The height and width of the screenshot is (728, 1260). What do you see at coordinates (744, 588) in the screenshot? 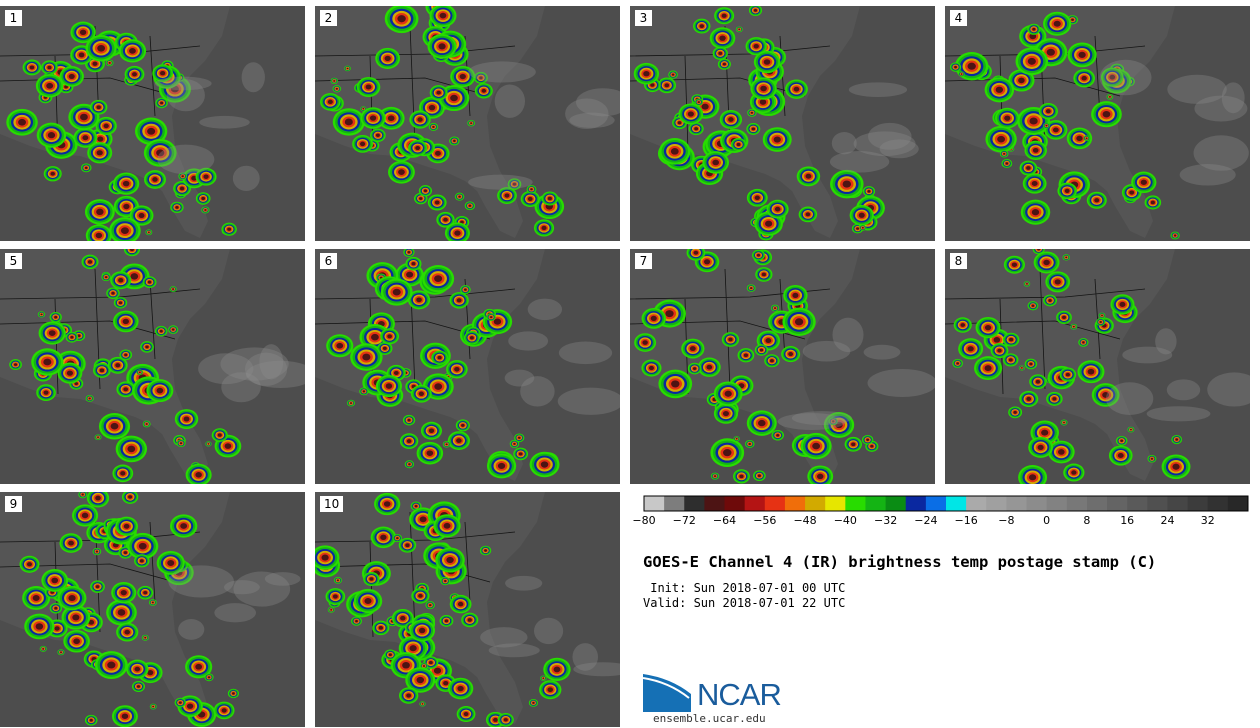
I see `init-time: Init: Sun 2018-07-01 00 UTC` at bounding box center [744, 588].